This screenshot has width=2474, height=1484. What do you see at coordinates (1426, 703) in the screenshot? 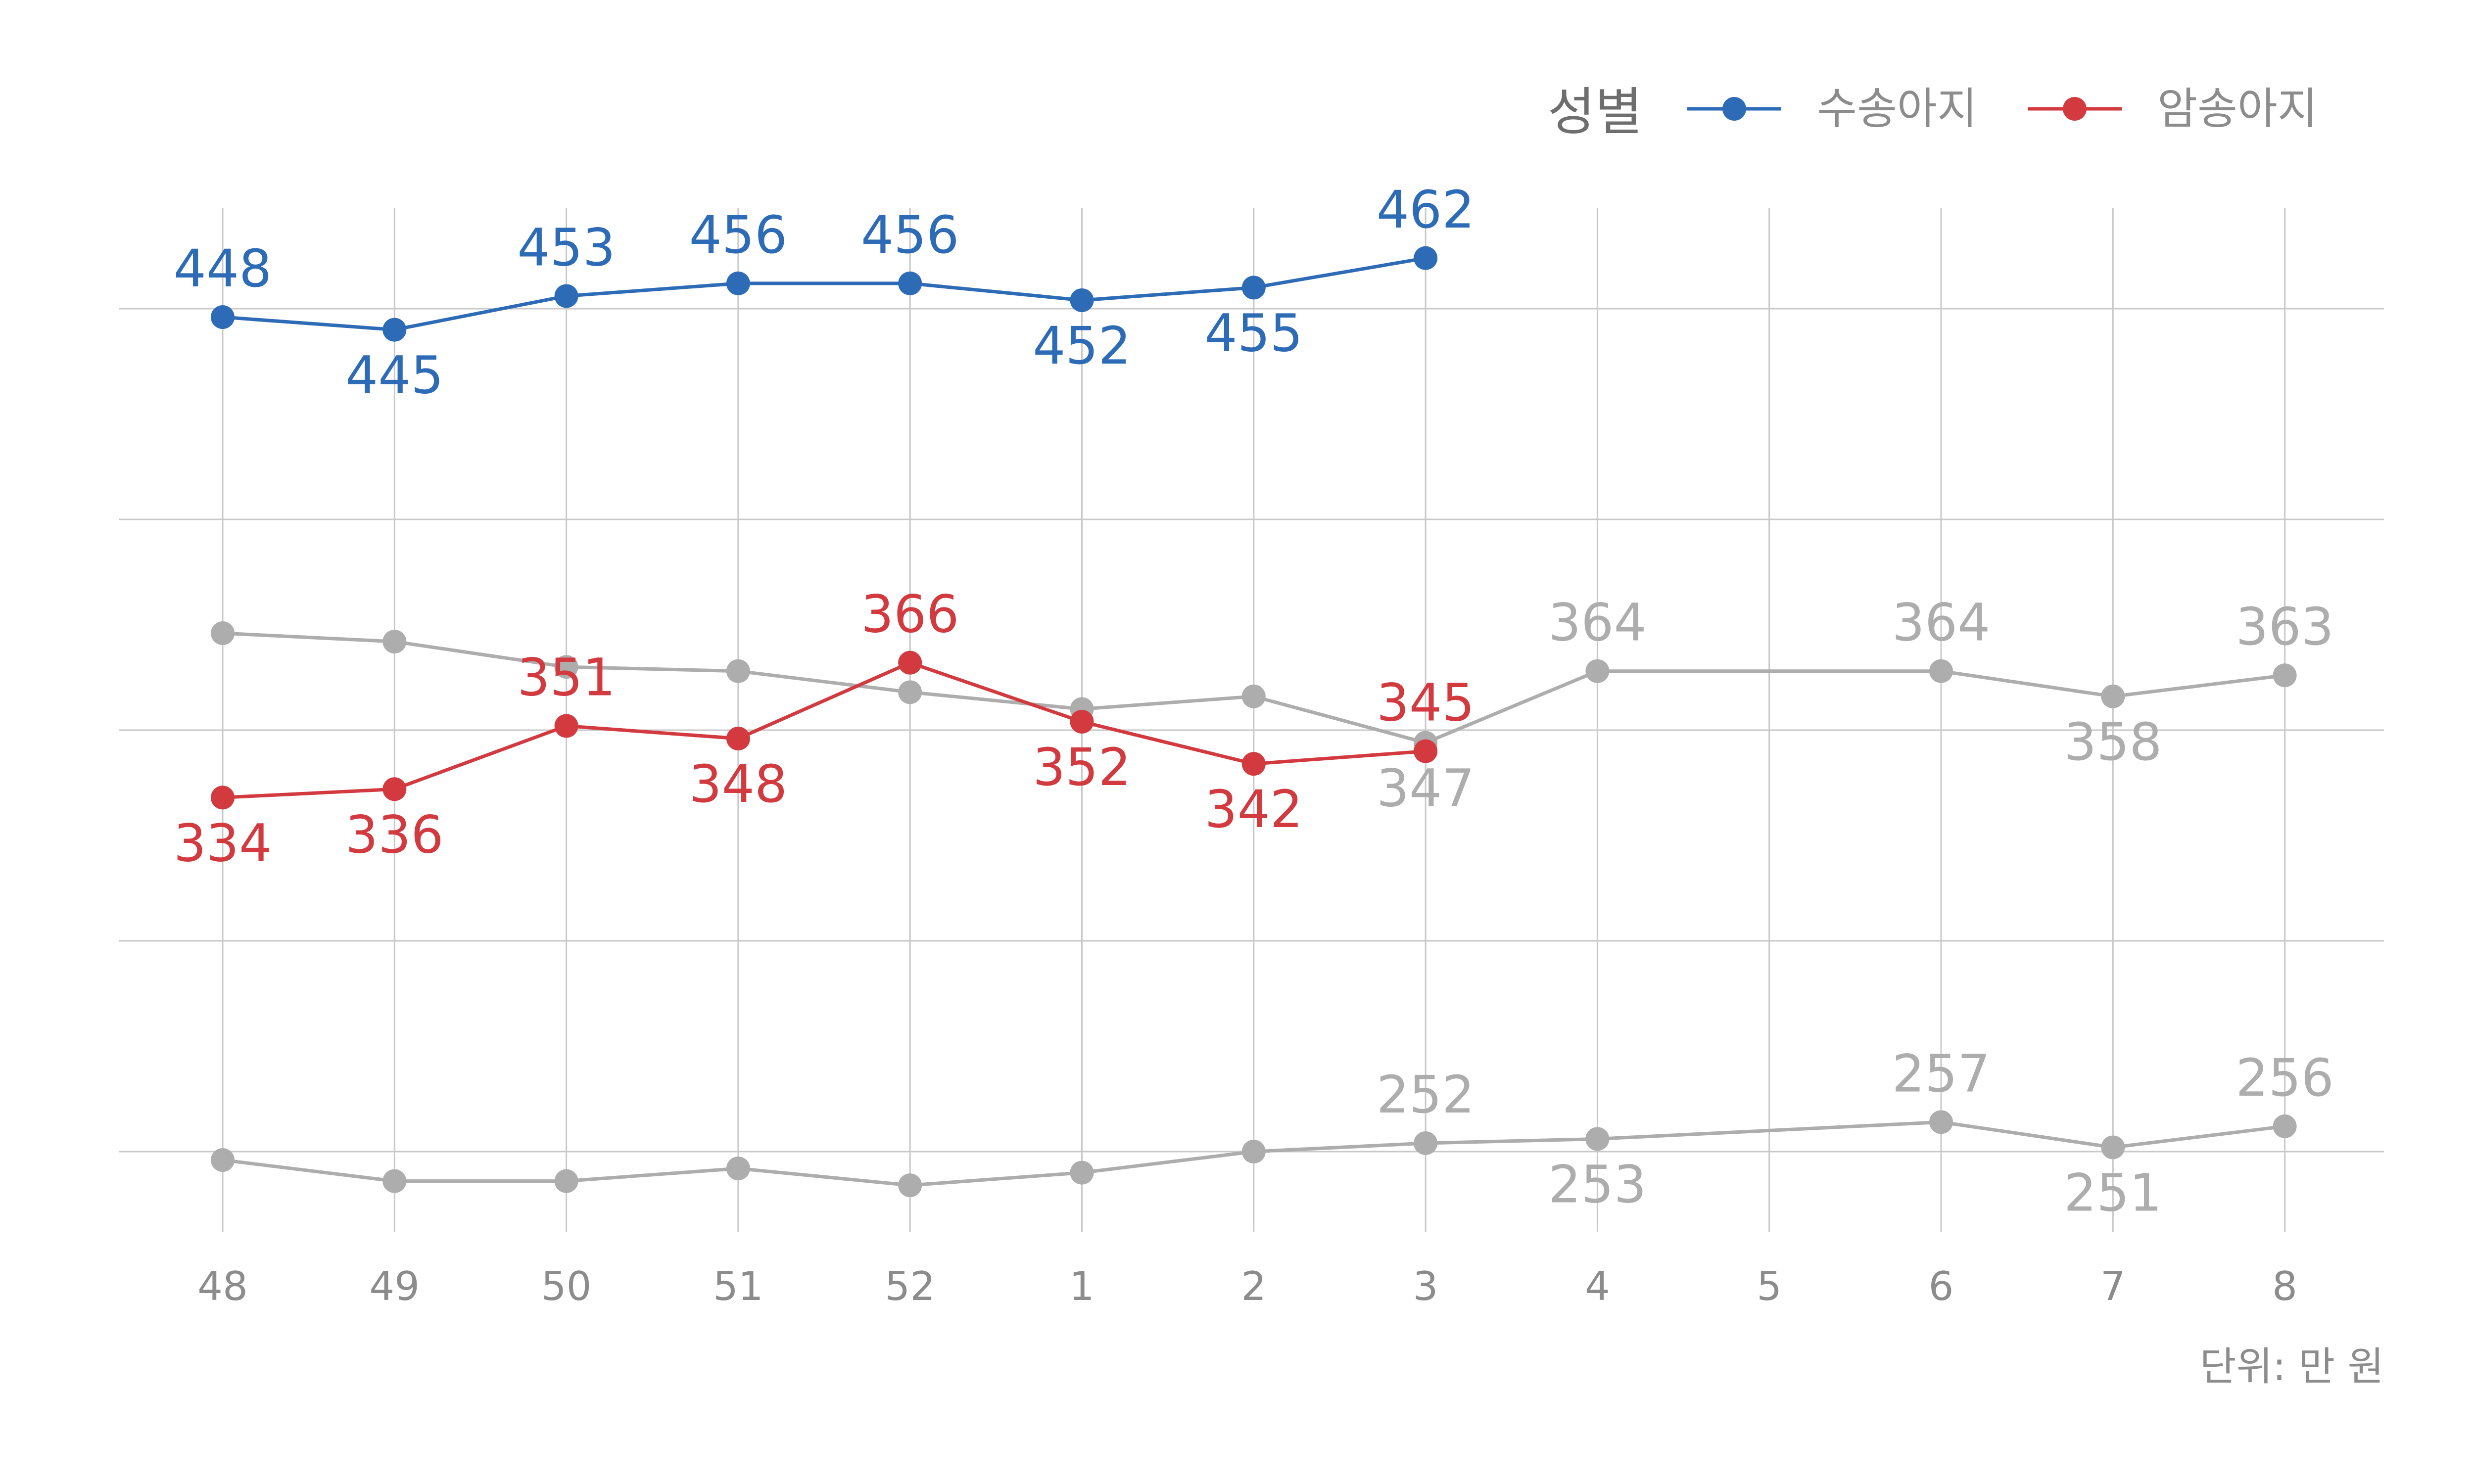
I see `data-label: 345` at bounding box center [1426, 703].